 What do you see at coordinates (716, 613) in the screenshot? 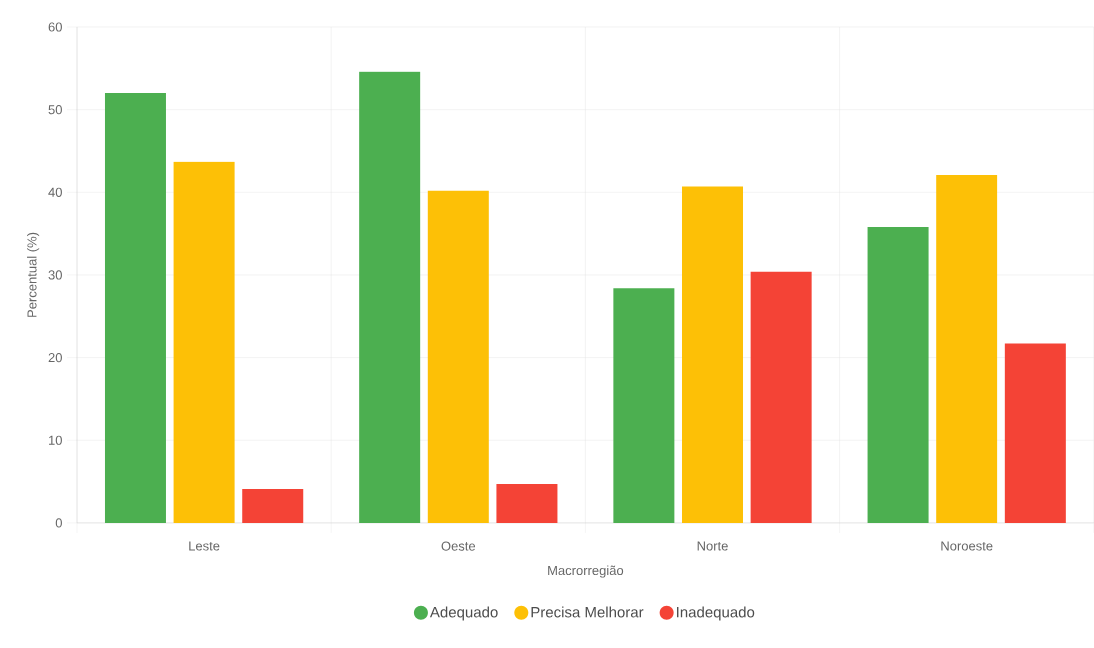
I see `legend-label: Inadequado` at bounding box center [716, 613].